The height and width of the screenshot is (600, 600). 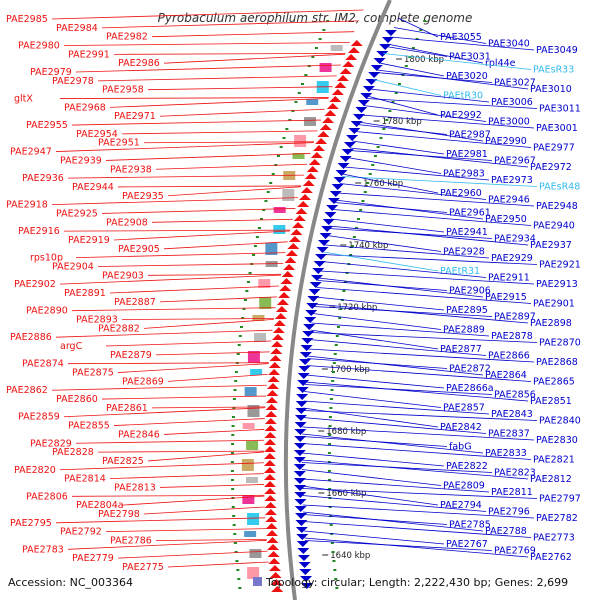 I want to click on gene-label-right: PAE2809, so click(x=464, y=486).